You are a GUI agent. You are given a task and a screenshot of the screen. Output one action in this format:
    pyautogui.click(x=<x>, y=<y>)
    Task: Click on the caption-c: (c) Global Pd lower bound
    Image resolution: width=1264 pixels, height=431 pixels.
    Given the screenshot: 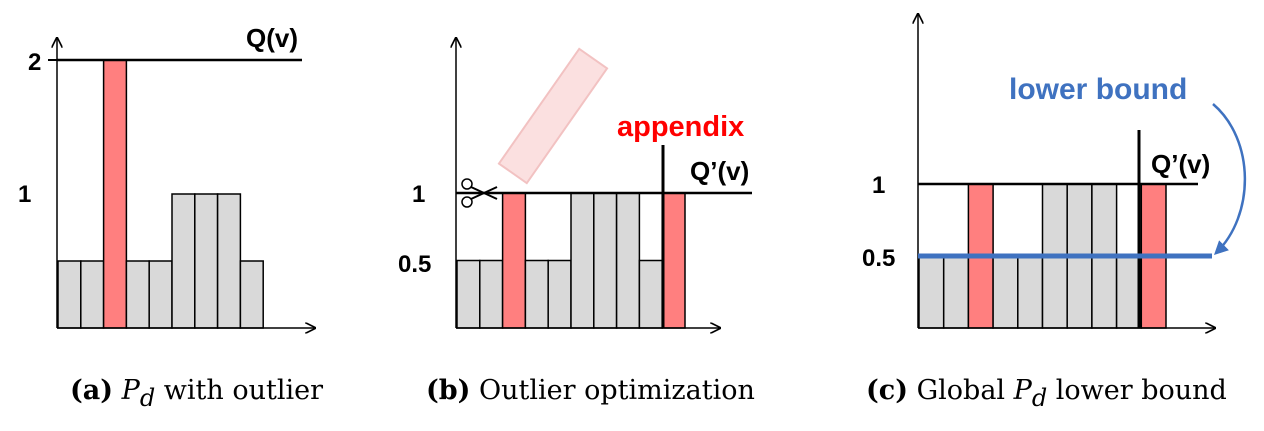 What is the action you would take?
    pyautogui.click(x=1046, y=393)
    